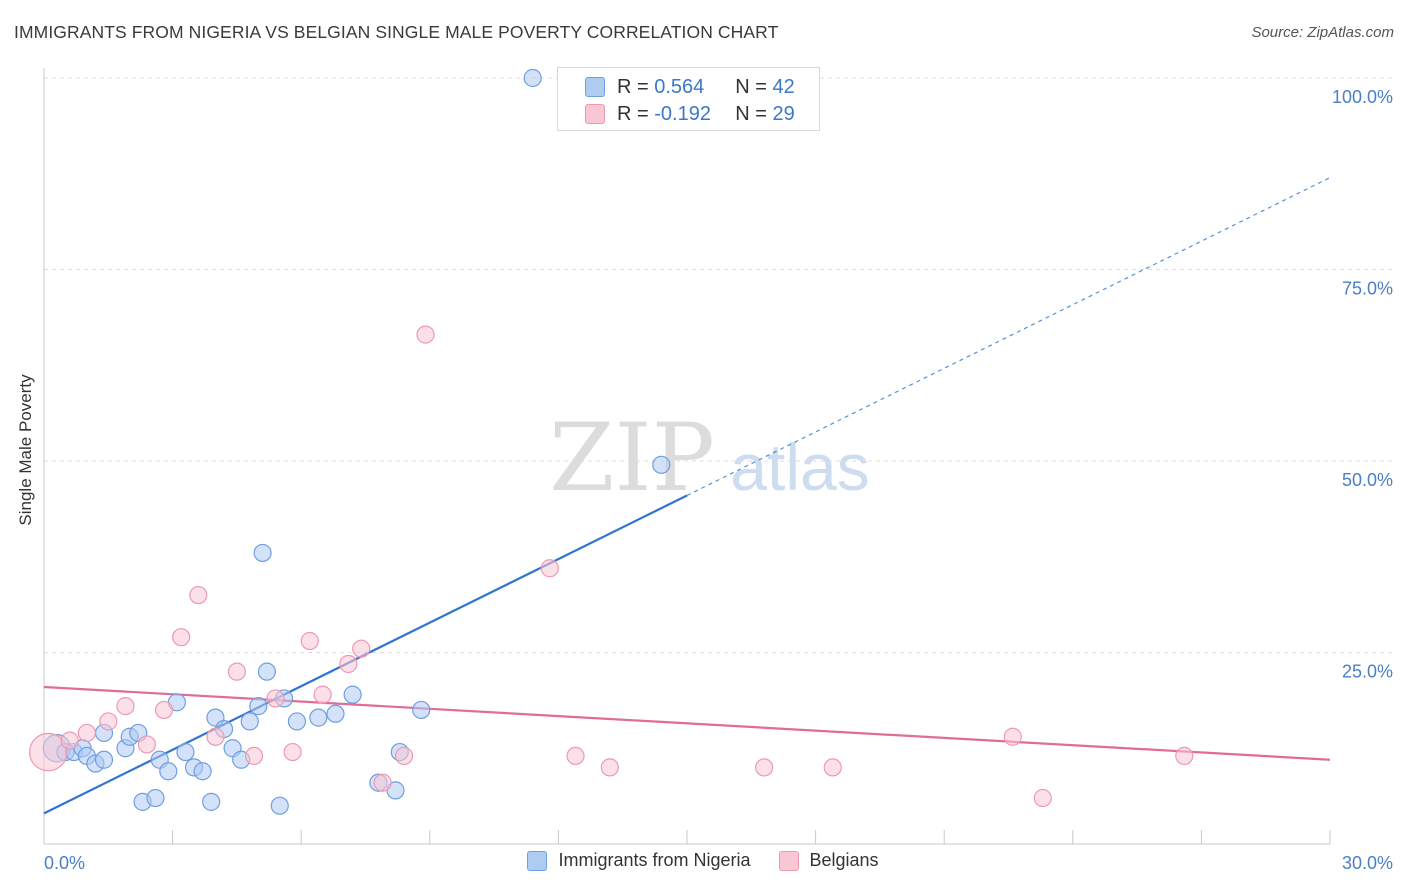 This screenshot has width=1406, height=892. What do you see at coordinates (1367, 672) in the screenshot?
I see `y-tick-label: 25.0%` at bounding box center [1367, 672].